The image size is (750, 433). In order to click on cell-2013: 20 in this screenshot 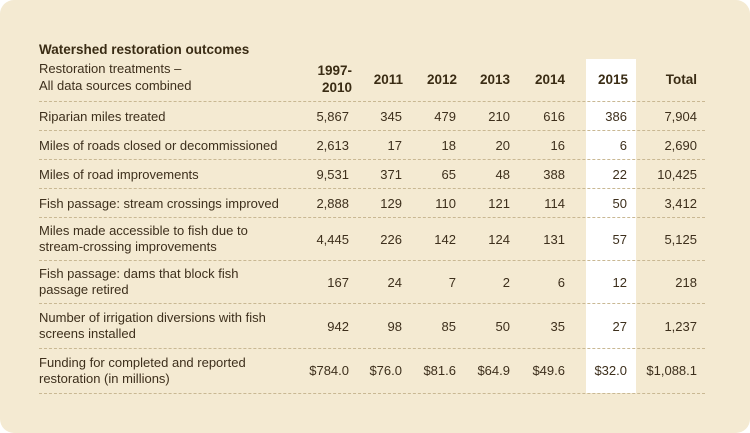, I will do `click(502, 145)`.